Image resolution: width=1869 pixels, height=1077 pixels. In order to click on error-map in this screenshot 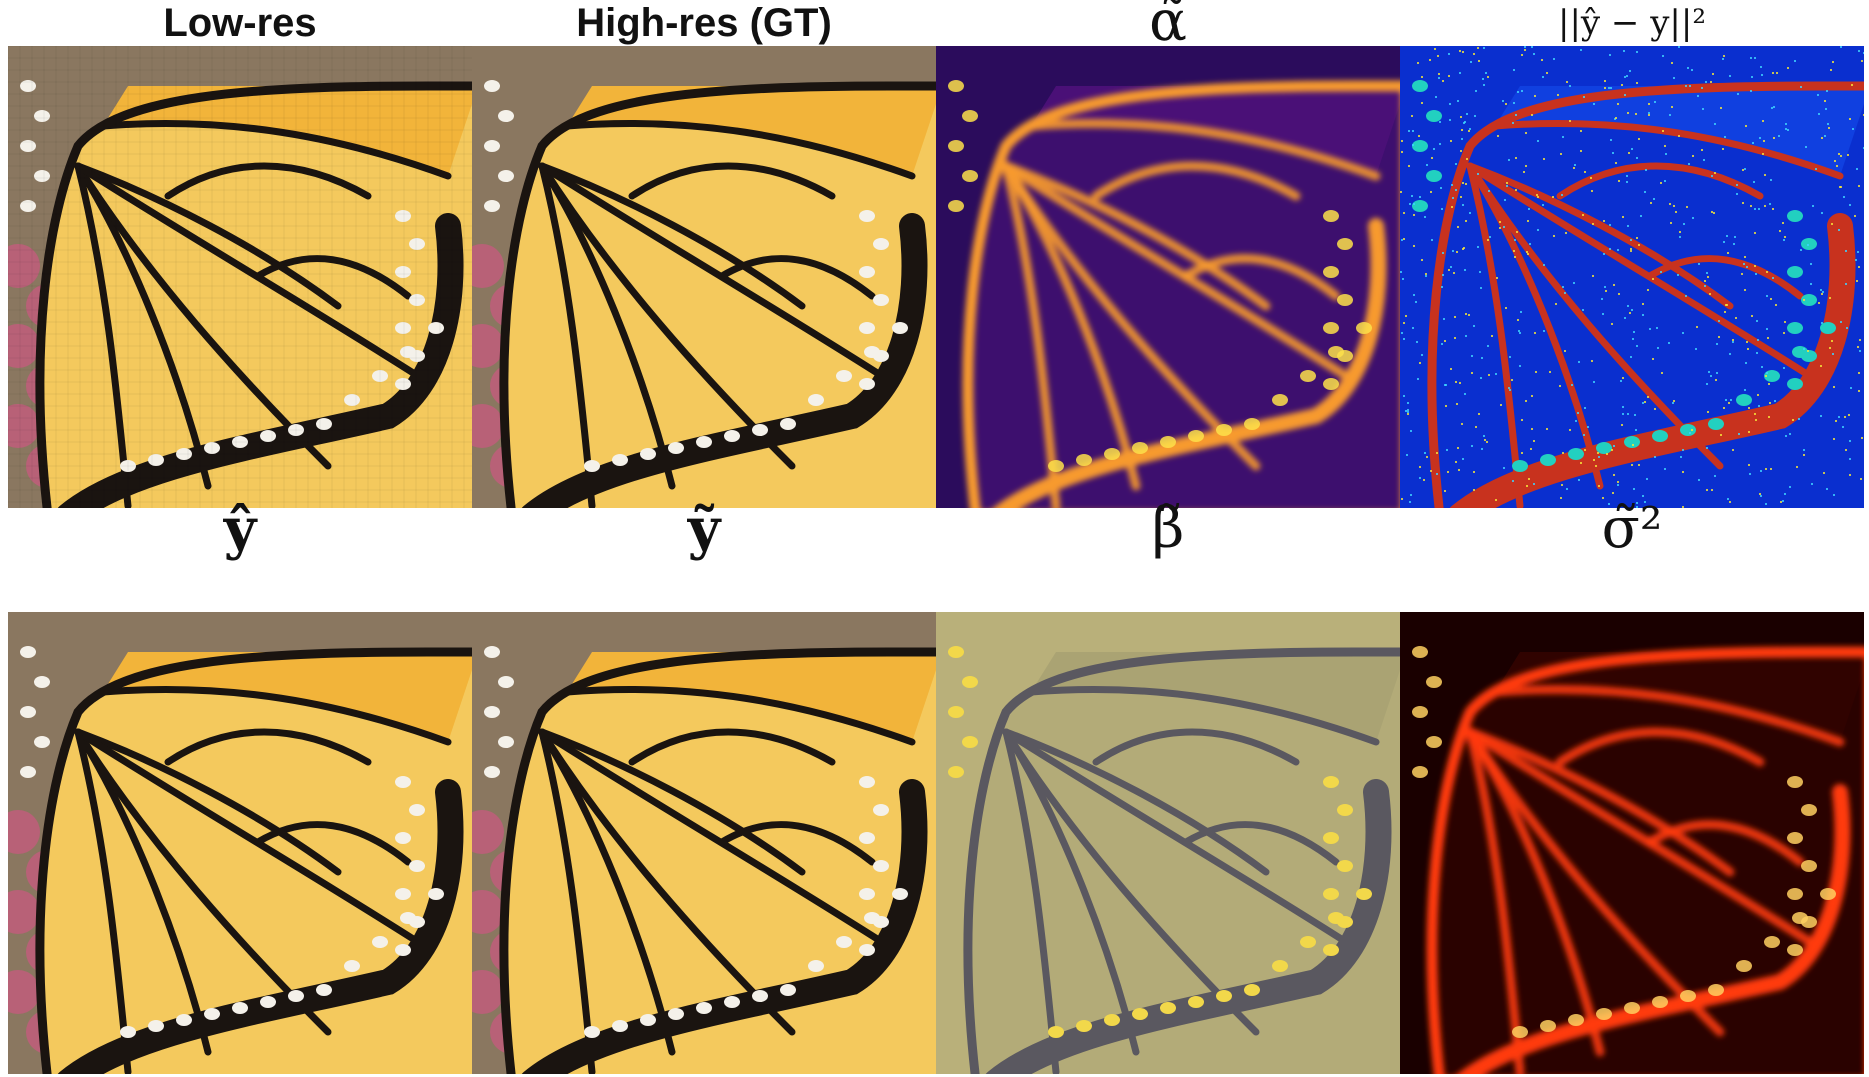, I will do `click(1632, 277)`.